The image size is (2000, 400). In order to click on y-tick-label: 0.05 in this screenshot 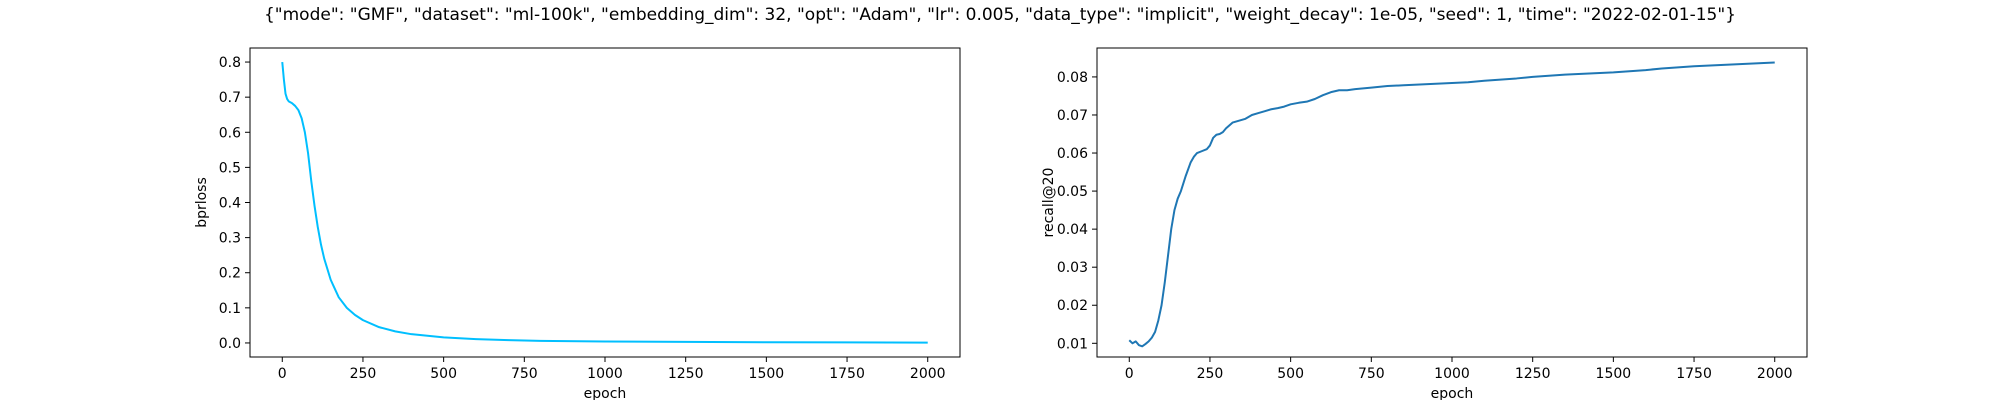, I will do `click(1072, 192)`.